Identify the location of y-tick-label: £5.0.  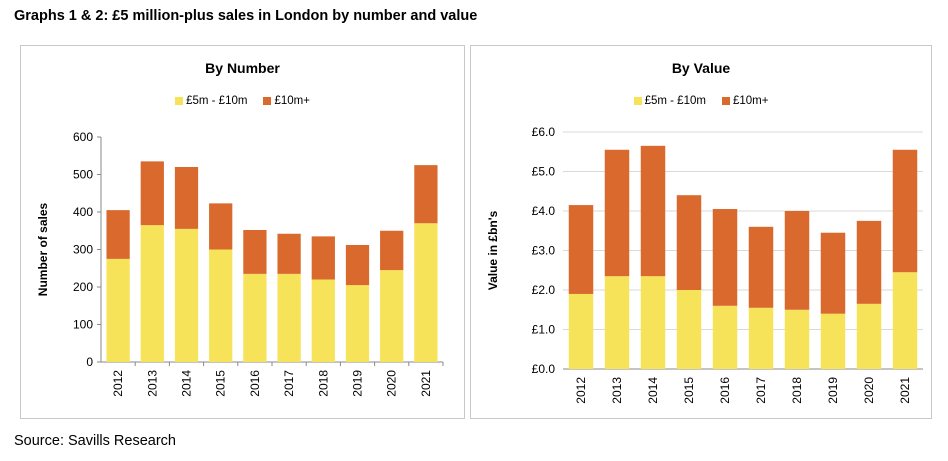
(544, 172).